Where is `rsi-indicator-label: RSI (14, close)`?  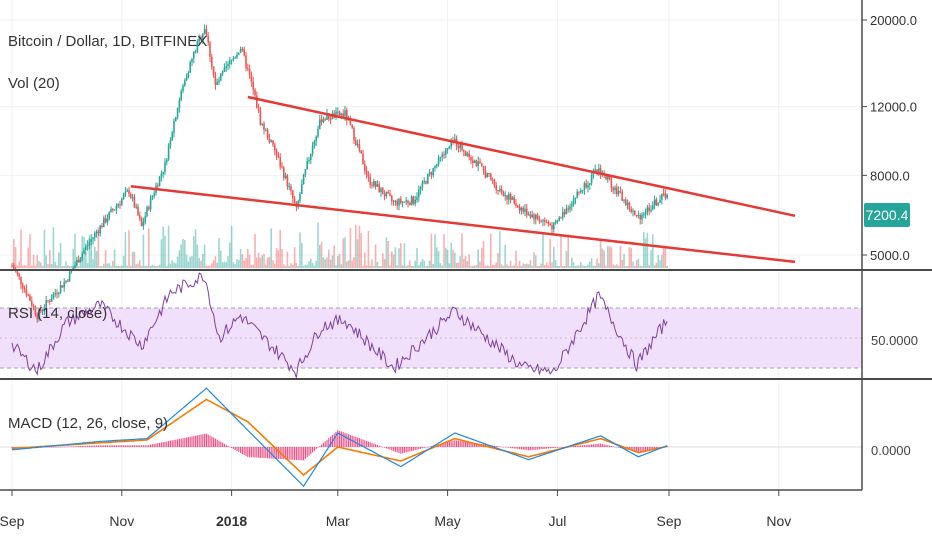 rsi-indicator-label: RSI (14, close) is located at coordinates (57, 313).